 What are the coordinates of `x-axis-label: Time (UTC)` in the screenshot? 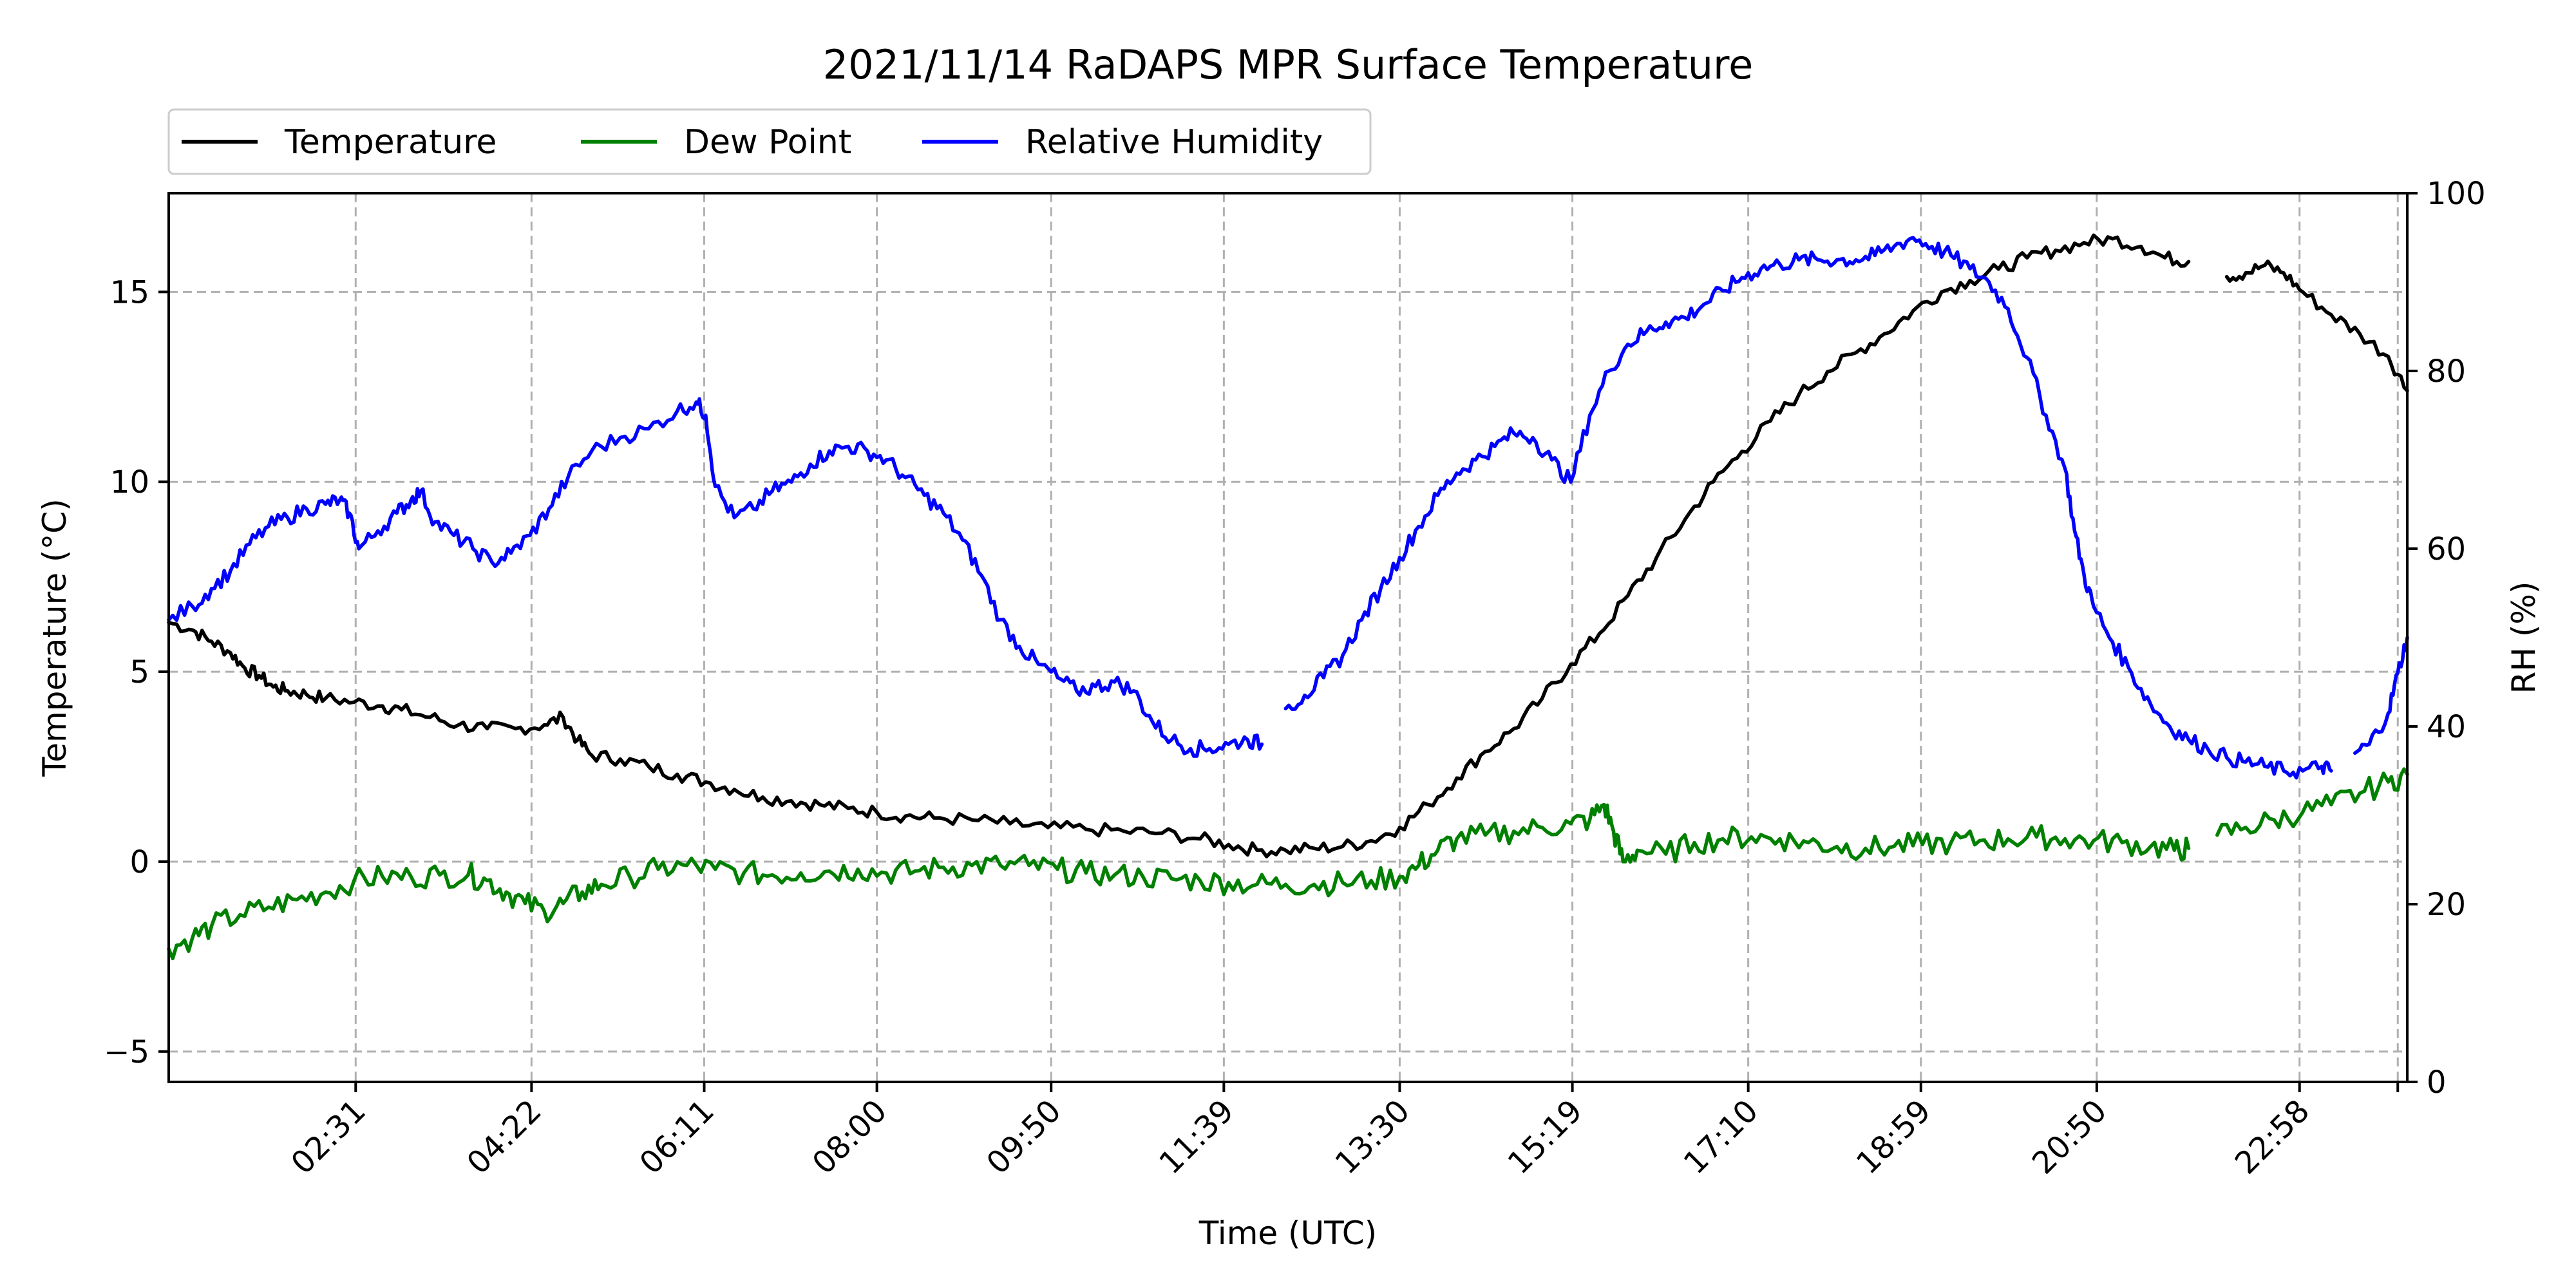 It's located at (1287, 1233).